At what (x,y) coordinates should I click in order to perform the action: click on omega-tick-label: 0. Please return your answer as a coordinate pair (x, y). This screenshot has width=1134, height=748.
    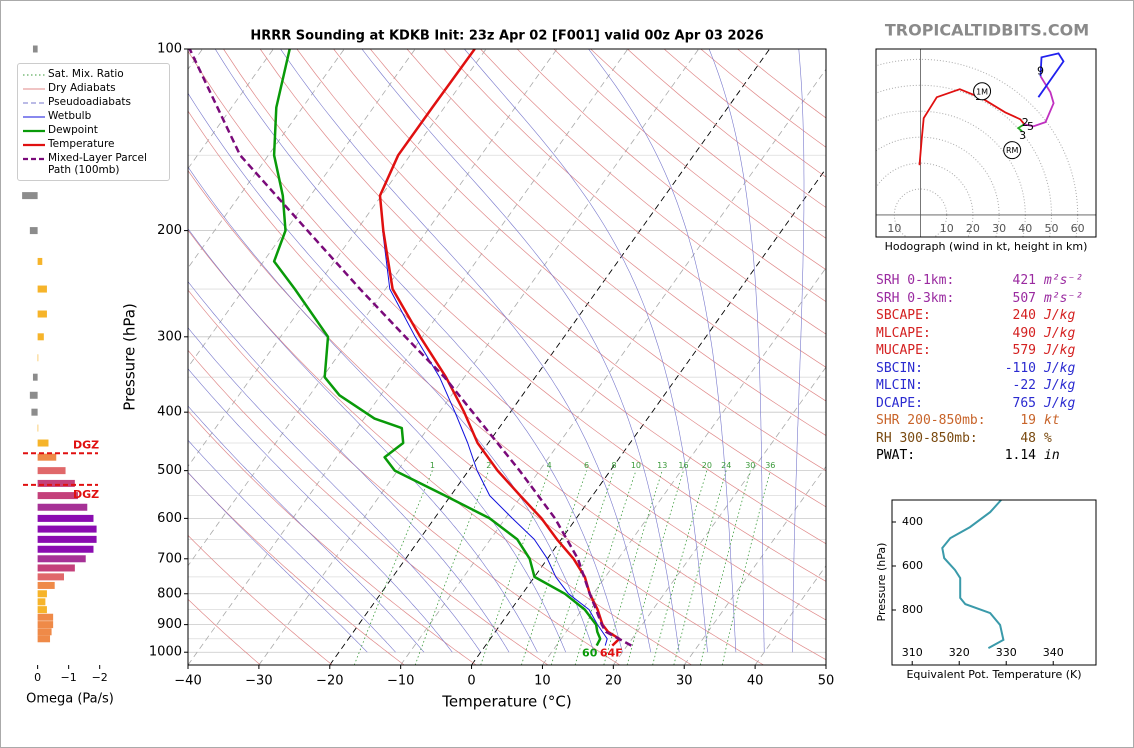
    Looking at the image, I should click on (37, 677).